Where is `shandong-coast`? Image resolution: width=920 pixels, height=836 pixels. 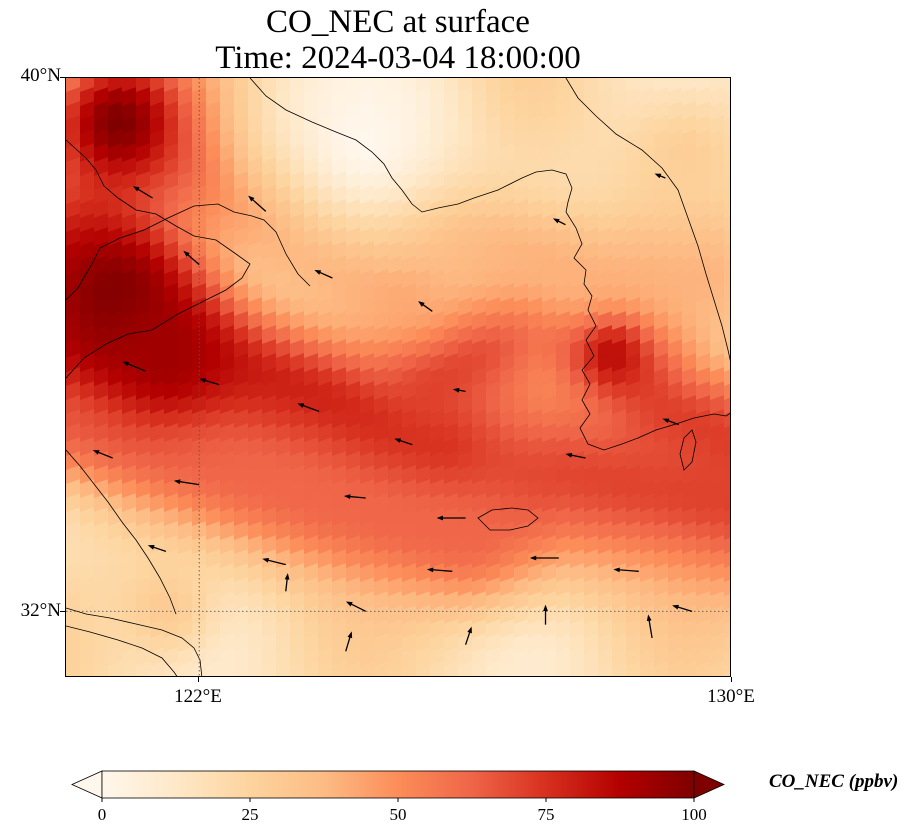
shandong-coast is located at coordinates (158, 259).